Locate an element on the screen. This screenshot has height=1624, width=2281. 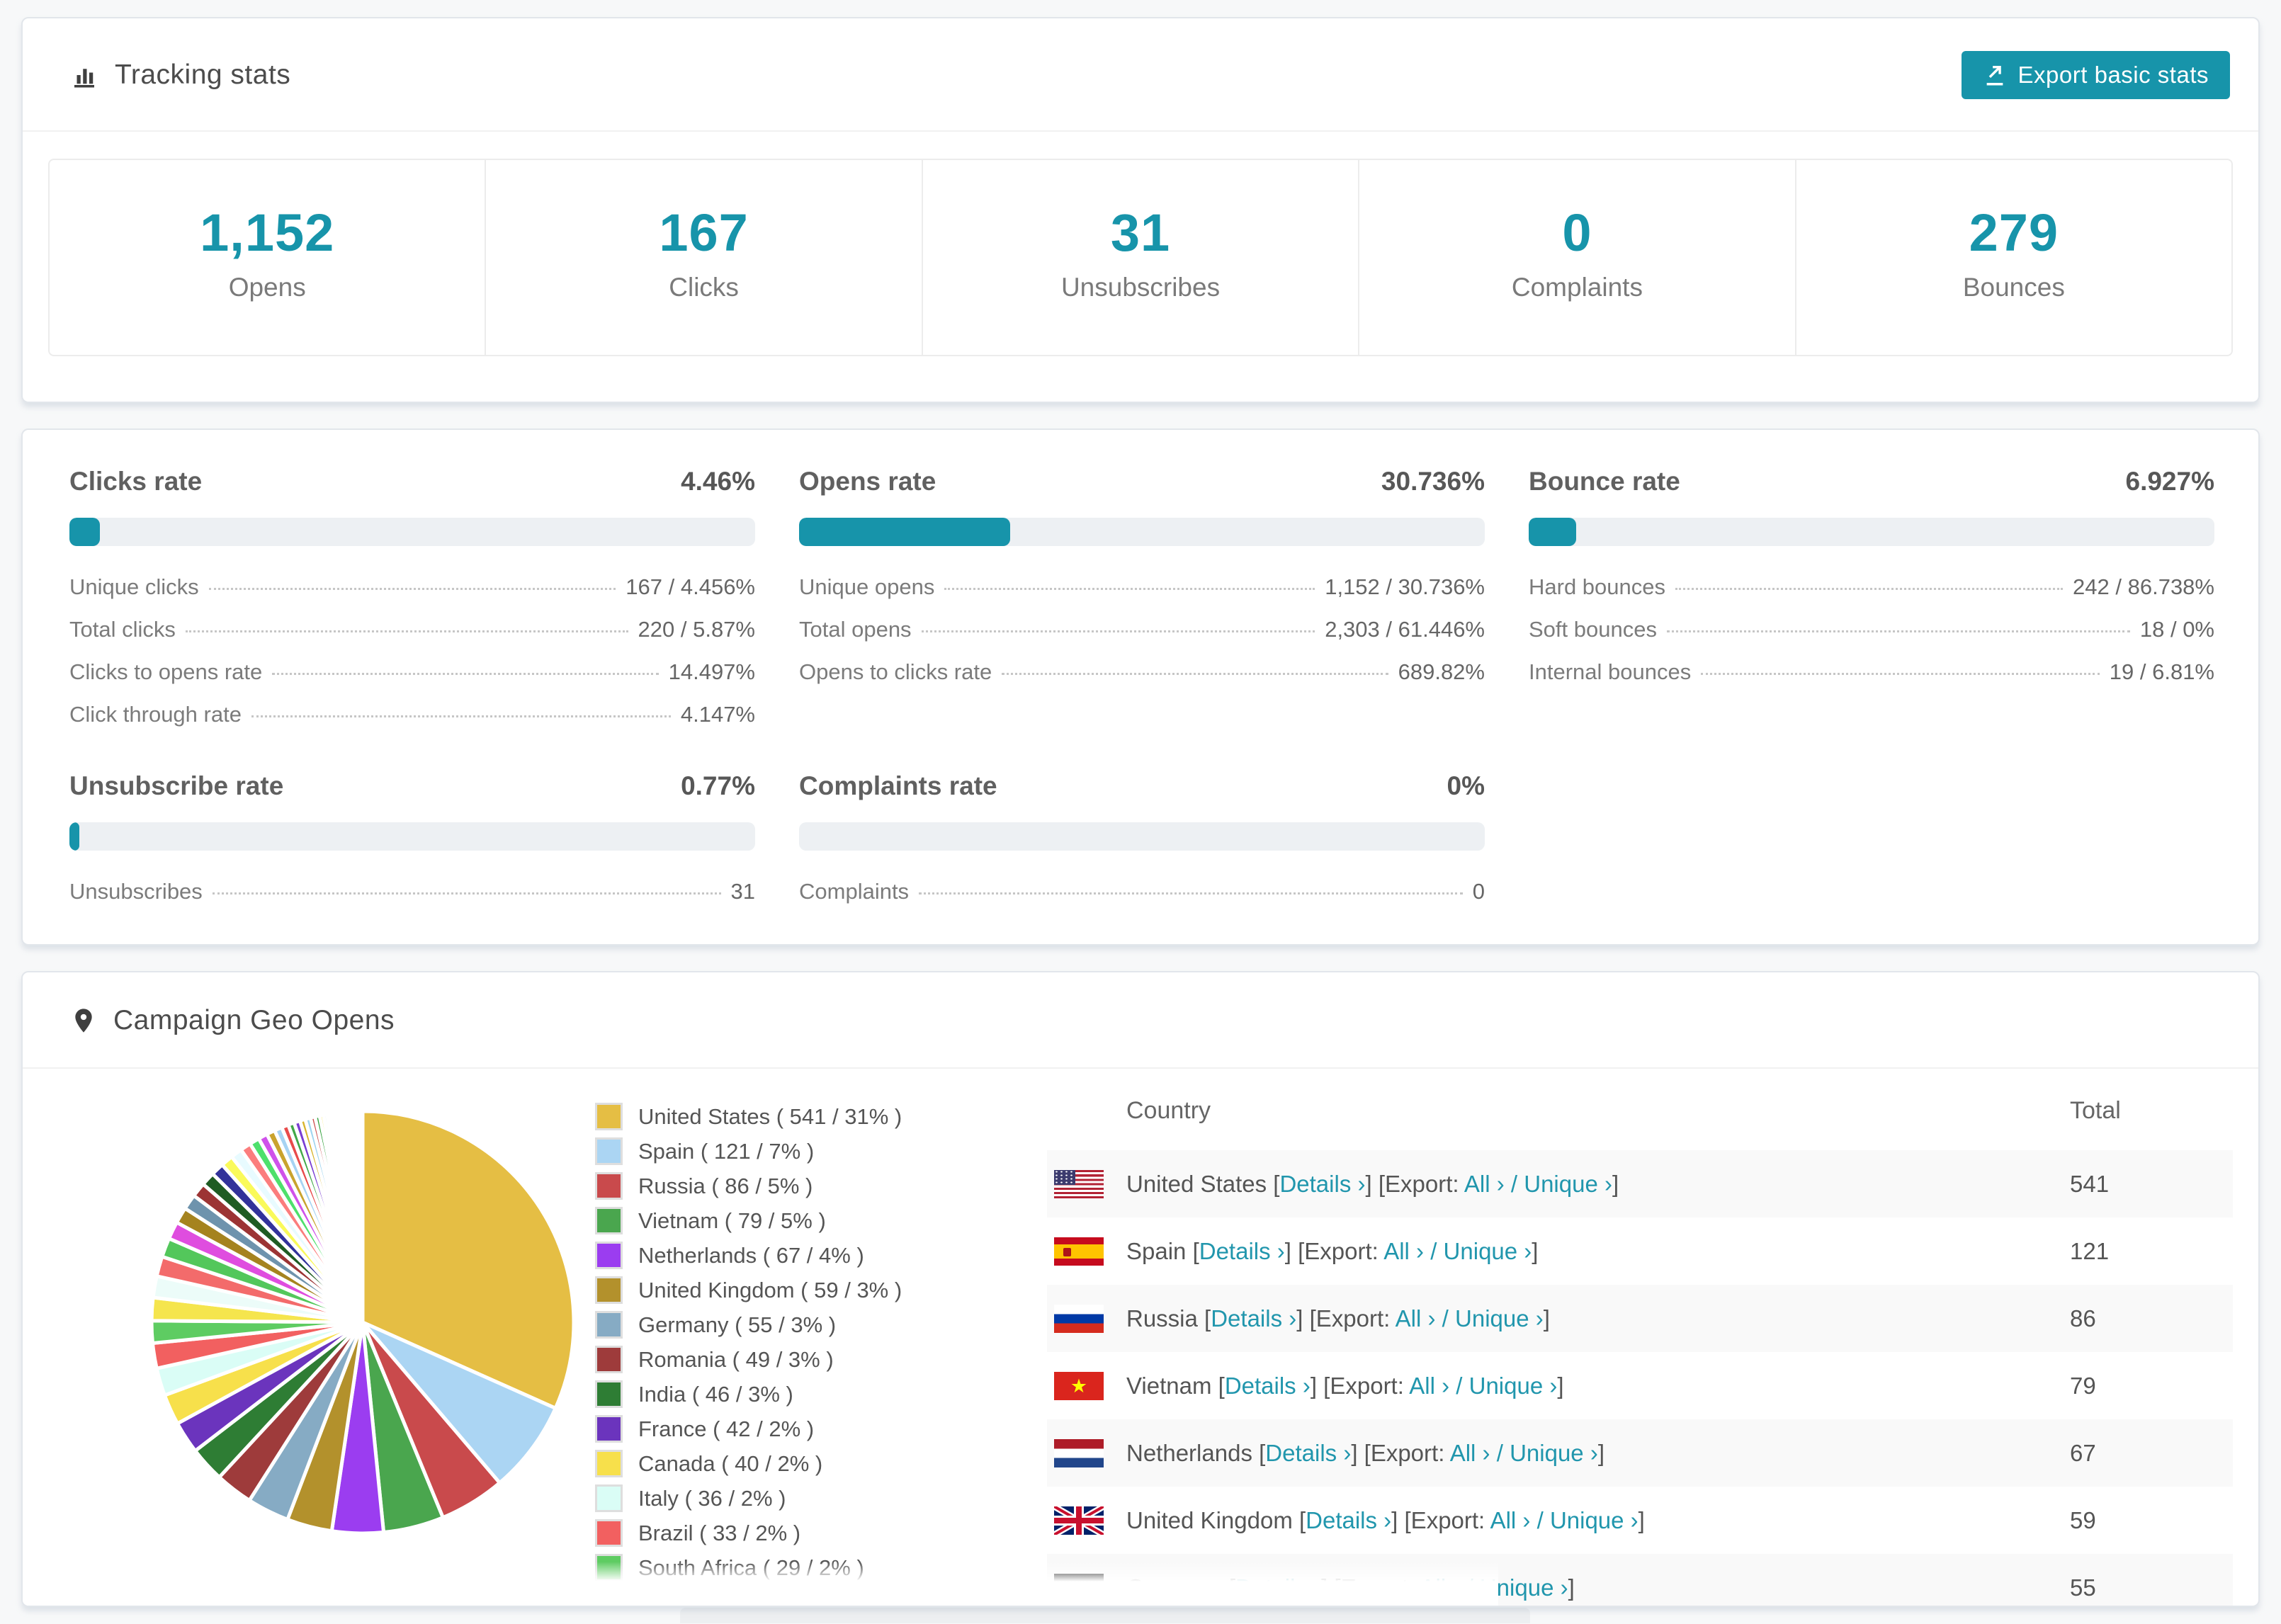
export-slash: / is located at coordinates (1459, 1385).